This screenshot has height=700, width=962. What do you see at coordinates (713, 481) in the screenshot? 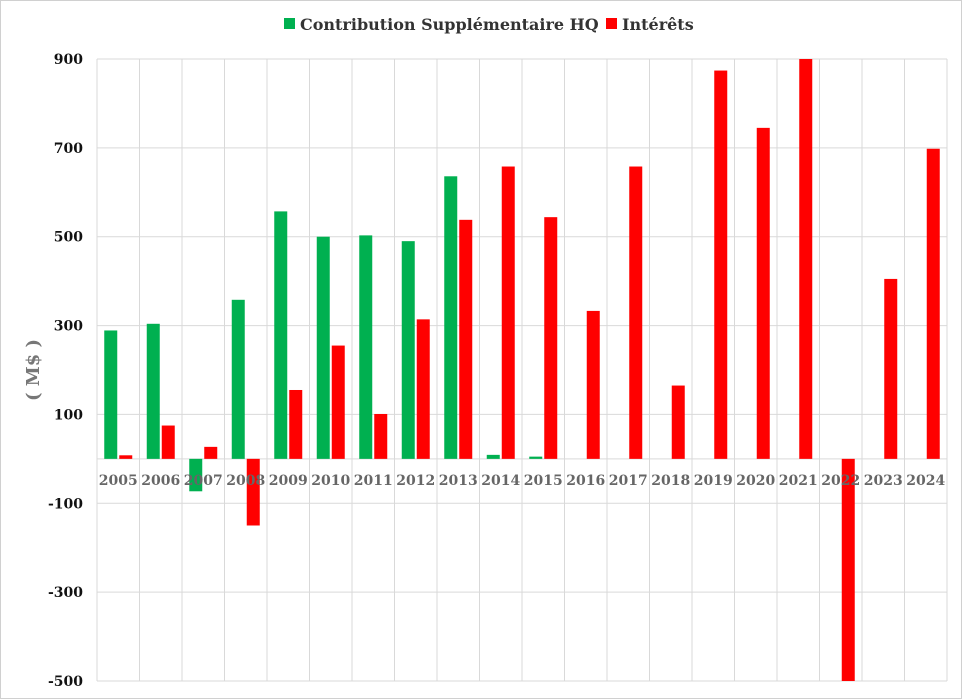
I see `x-tick-label: 2019` at bounding box center [713, 481].